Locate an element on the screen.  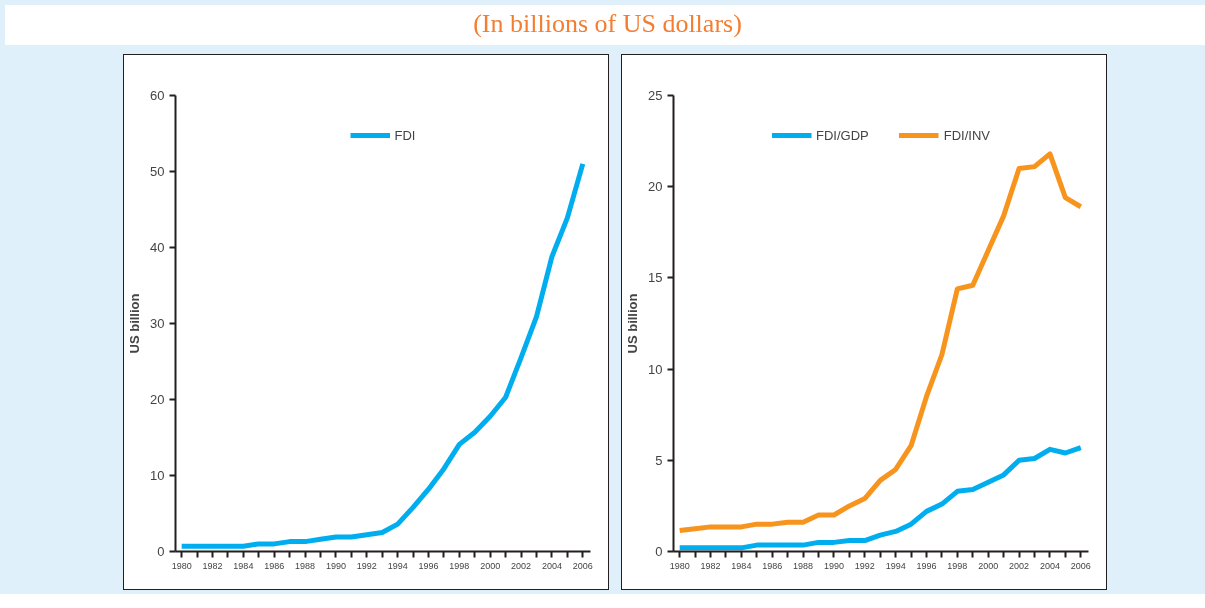
y-tick-label: 5 is located at coordinates (659, 460).